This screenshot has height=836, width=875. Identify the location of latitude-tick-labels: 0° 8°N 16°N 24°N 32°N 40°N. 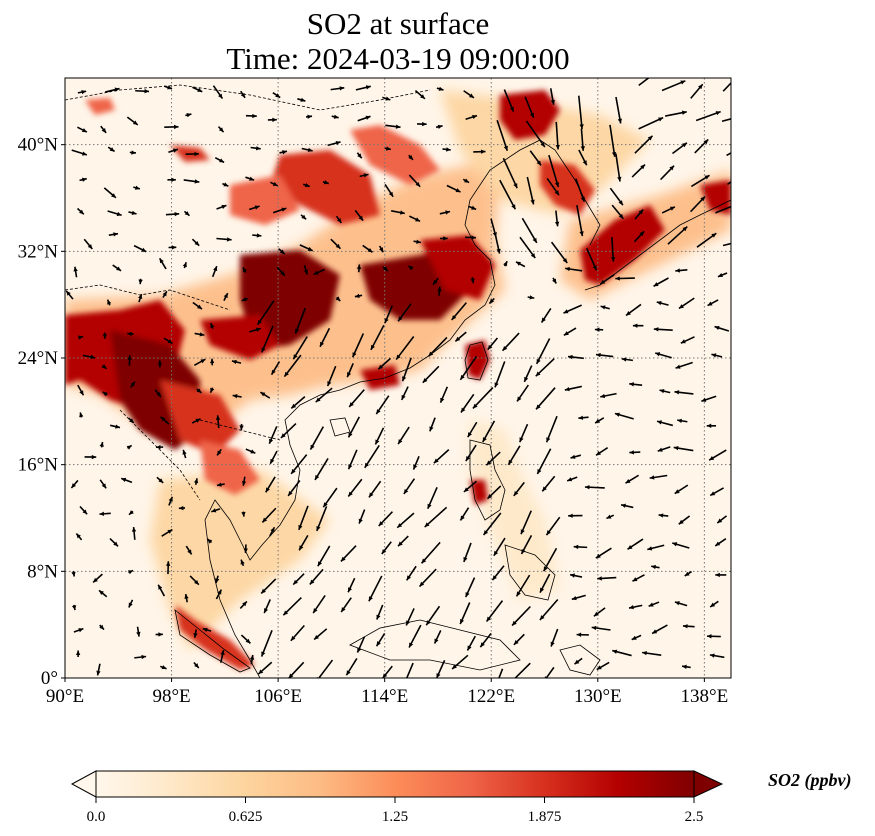
(41, 412).